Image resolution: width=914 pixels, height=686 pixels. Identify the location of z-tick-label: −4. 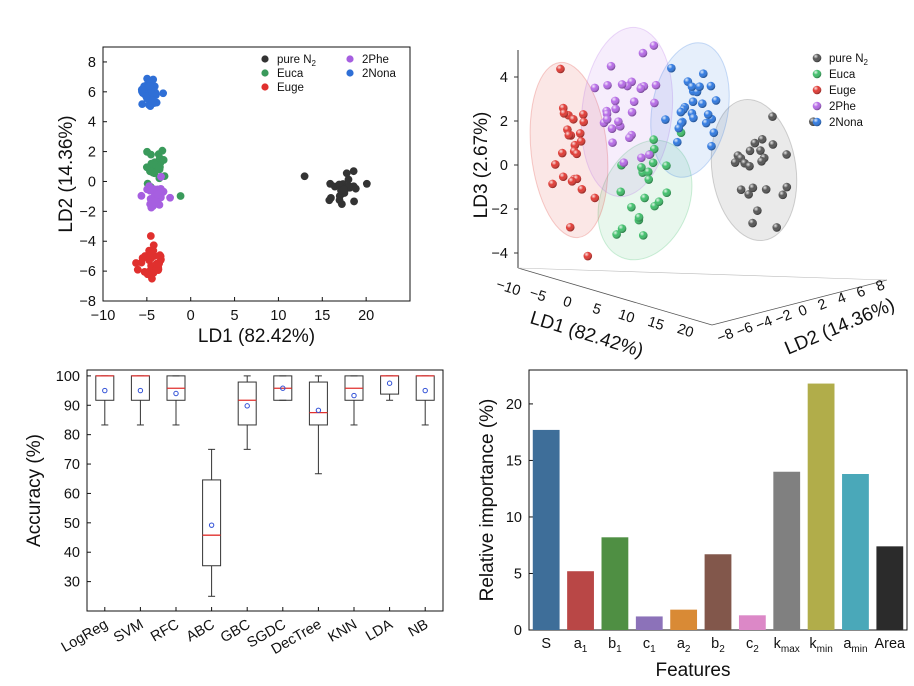
(764, 323).